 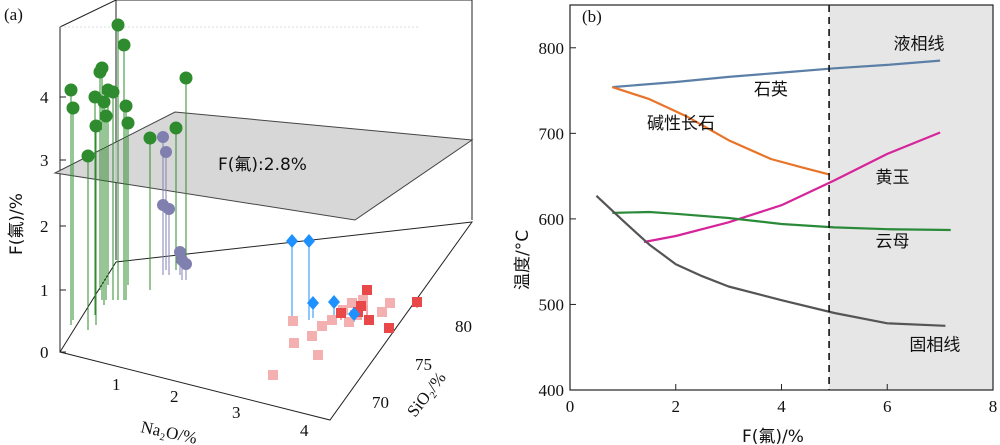 What do you see at coordinates (44, 352) in the screenshot?
I see `z-tick-0: 0` at bounding box center [44, 352].